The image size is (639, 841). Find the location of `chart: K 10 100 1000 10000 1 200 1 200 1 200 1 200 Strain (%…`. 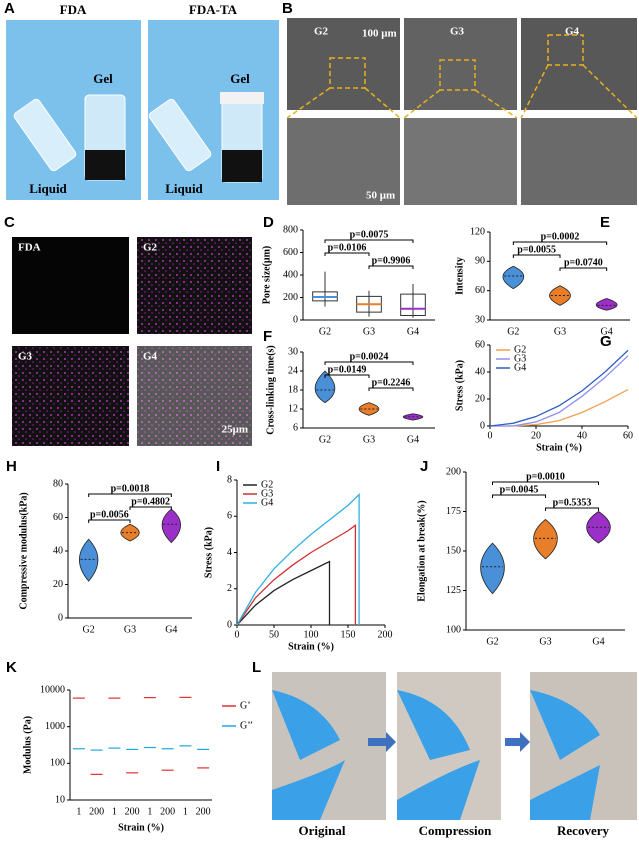

chart: K 10 100 1000 10000 1 200 1 200 1 200 1 200 Strain (%… is located at coordinates (129, 746).